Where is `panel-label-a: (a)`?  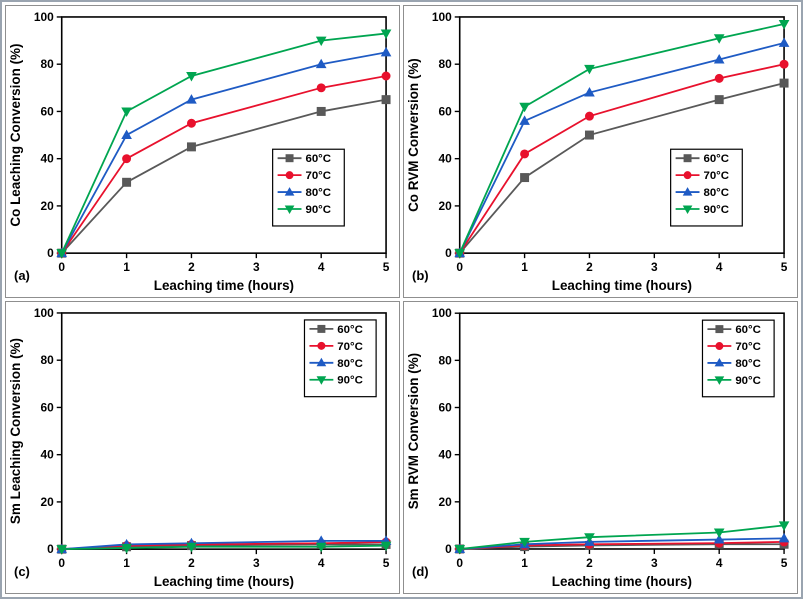
panel-label-a: (a) is located at coordinates (22, 275).